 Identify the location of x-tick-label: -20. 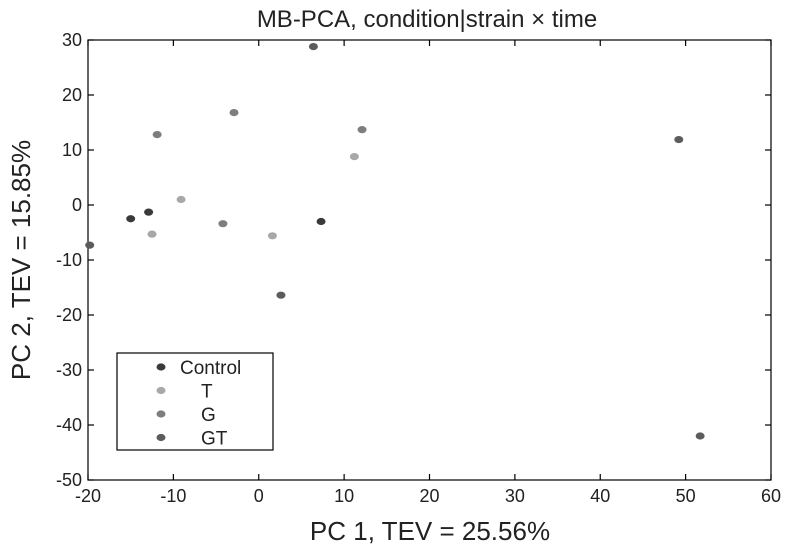
(88, 496).